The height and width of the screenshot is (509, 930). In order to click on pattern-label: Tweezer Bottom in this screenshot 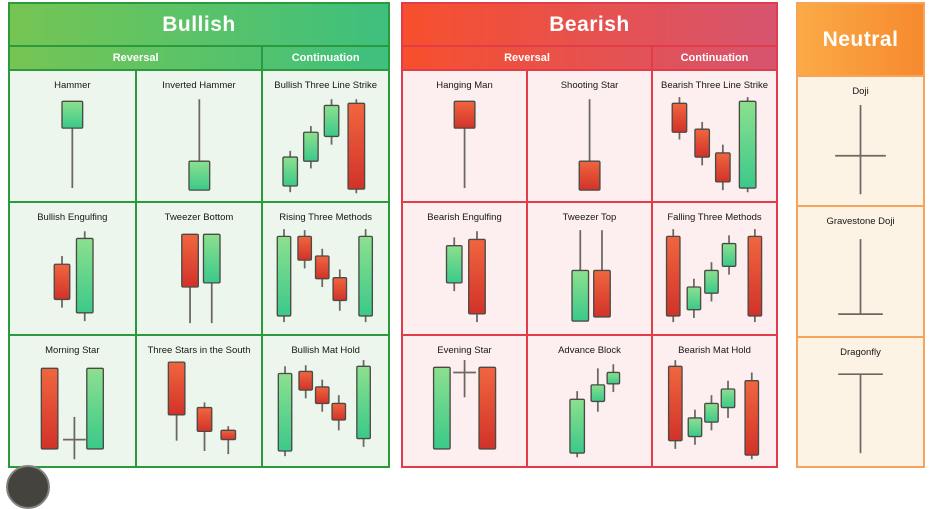, I will do `click(199, 218)`.